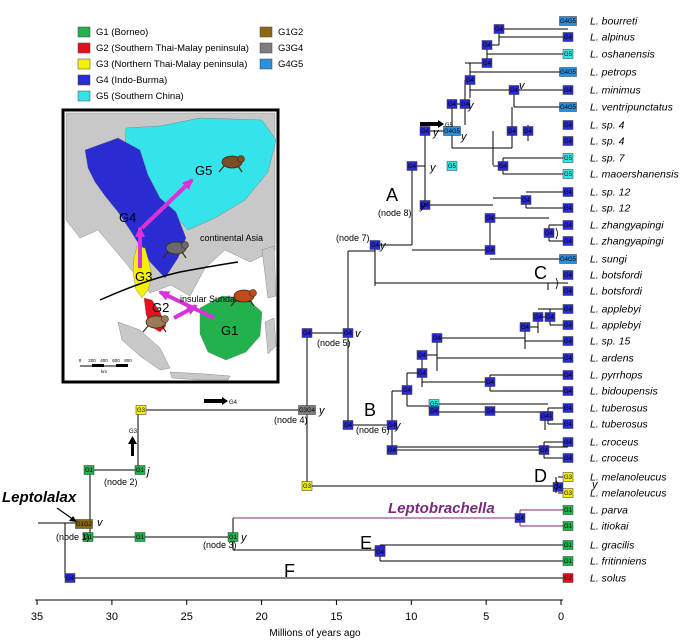  What do you see at coordinates (613, 38) in the screenshot?
I see `tip-label: L. alpinus` at bounding box center [613, 38].